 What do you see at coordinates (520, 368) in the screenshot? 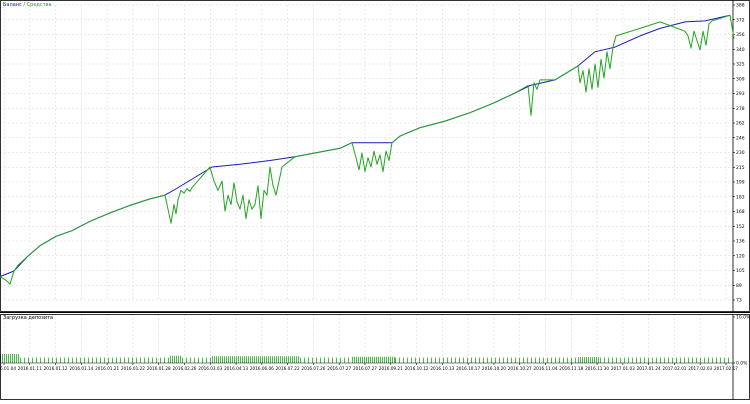
I see `x-tick-label: 2016.10.27` at bounding box center [520, 368].